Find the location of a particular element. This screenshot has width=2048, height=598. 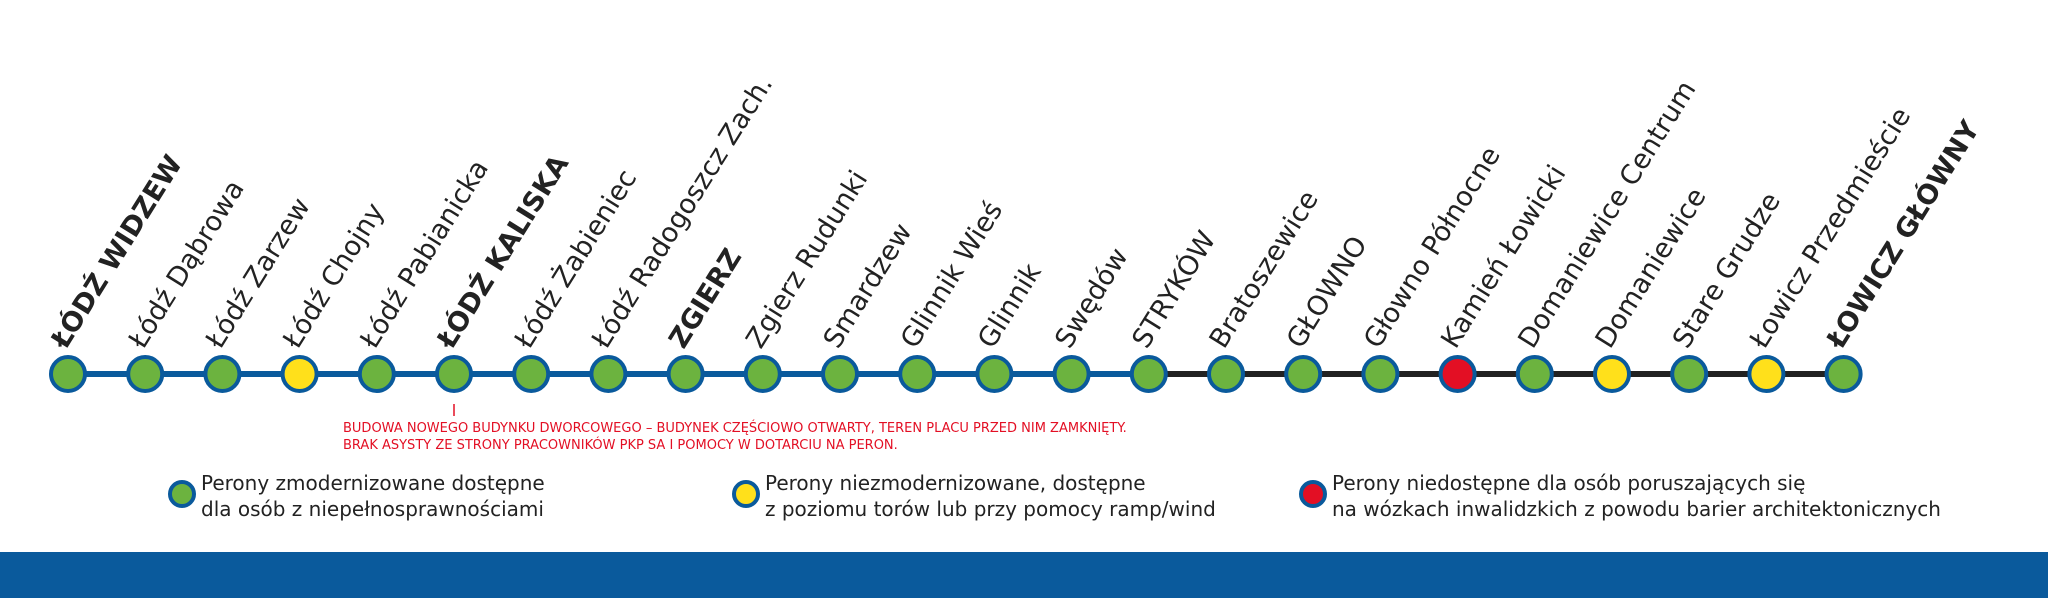

station-label: ZGIERZ is located at coordinates (705, 298).